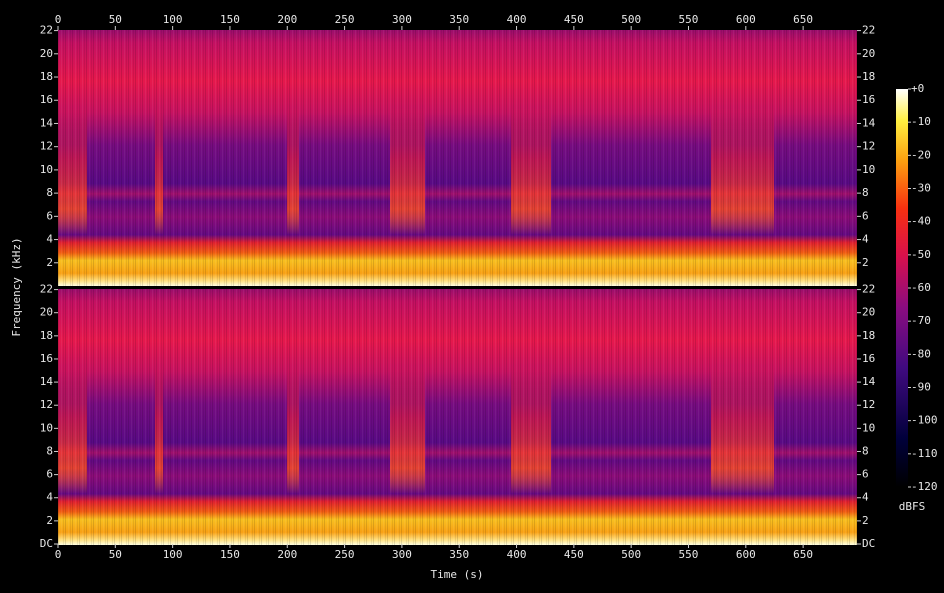  I want to click on colorbar-tick-label: -40, so click(921, 221).